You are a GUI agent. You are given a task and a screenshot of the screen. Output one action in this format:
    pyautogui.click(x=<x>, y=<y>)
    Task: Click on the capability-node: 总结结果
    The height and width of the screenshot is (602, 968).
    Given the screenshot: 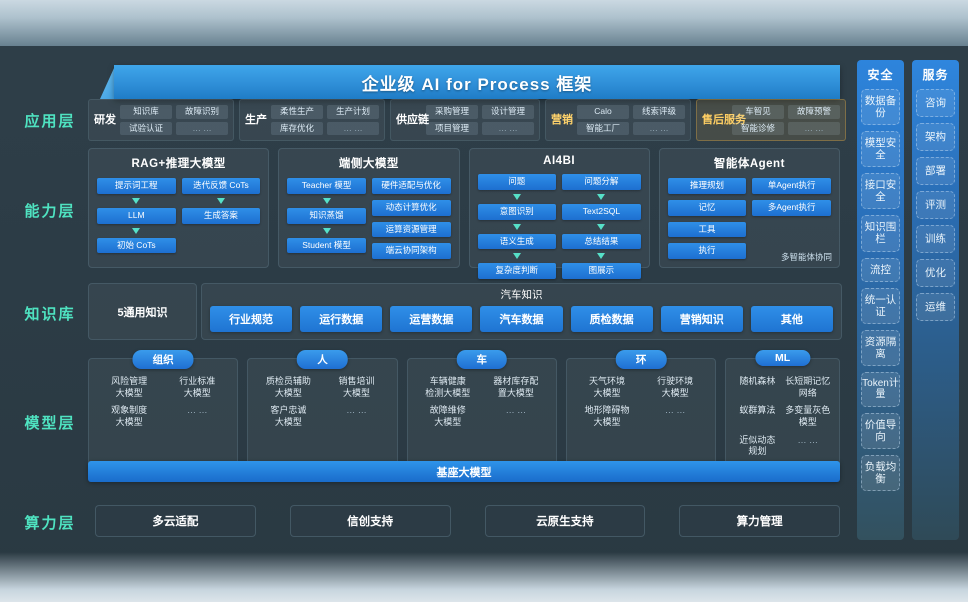 What is the action you would take?
    pyautogui.click(x=601, y=241)
    